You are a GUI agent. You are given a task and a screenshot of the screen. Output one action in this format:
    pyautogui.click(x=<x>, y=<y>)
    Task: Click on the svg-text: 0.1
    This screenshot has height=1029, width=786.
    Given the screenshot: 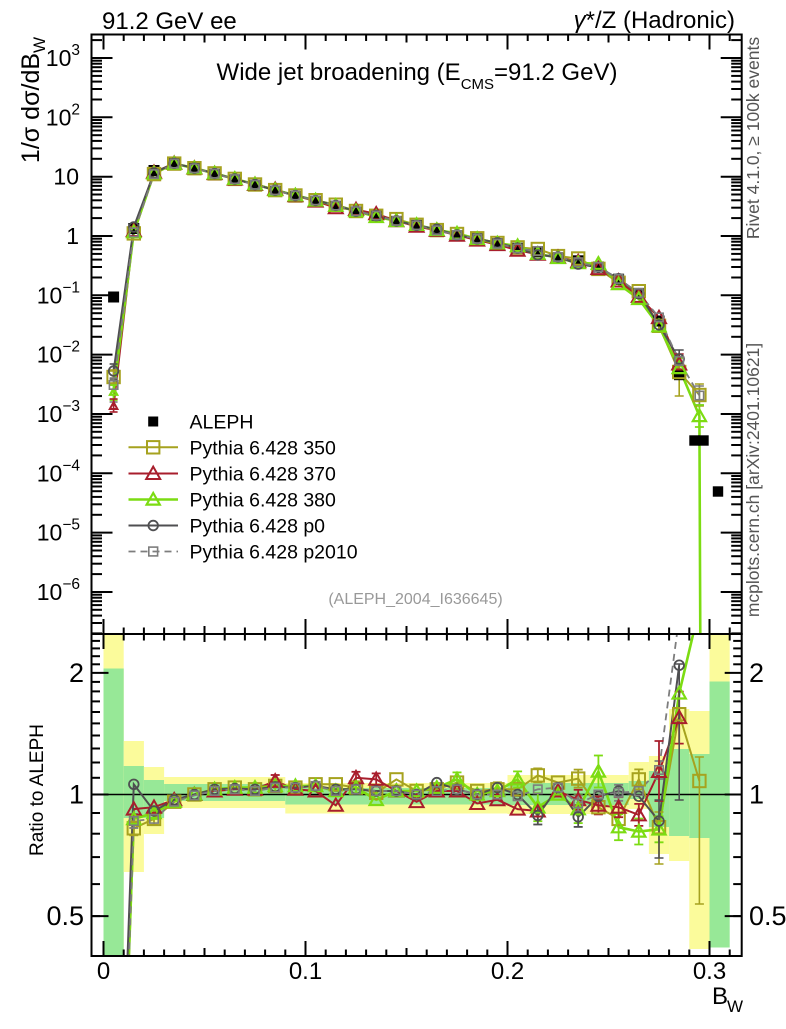 What is the action you would take?
    pyautogui.click(x=305, y=971)
    